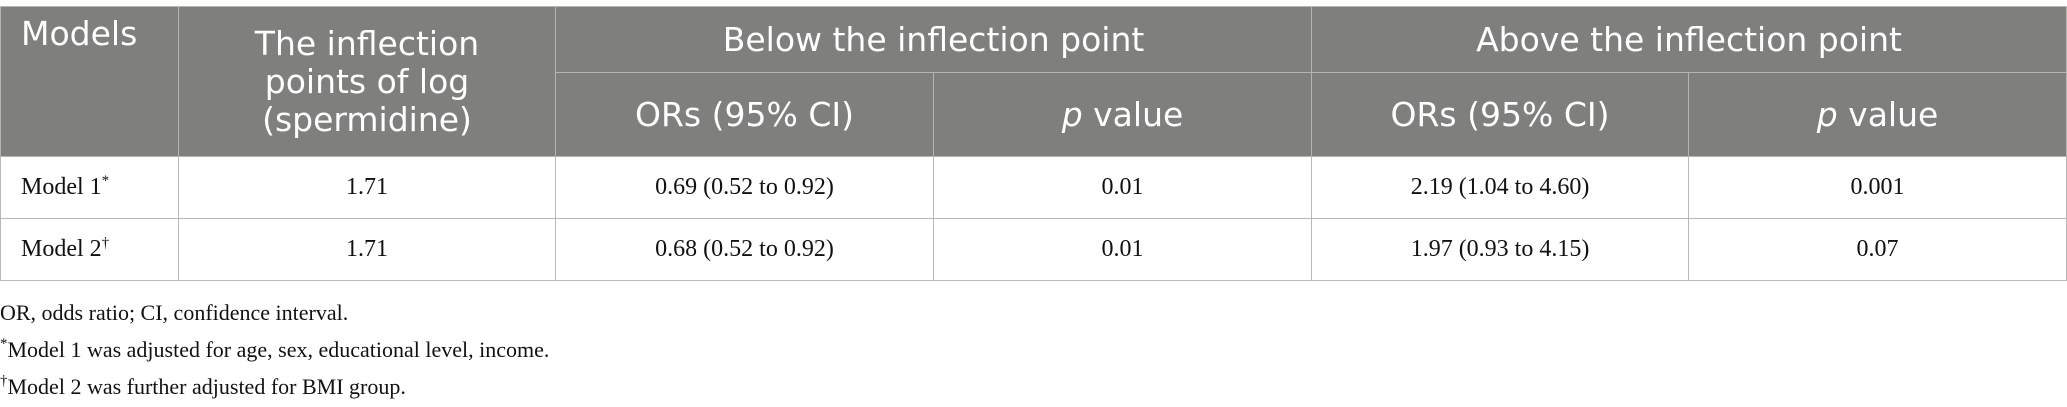 The width and height of the screenshot is (2067, 407). What do you see at coordinates (1500, 249) in the screenshot?
I see `value-cell: 1.97 (0.93 to 4.15)` at bounding box center [1500, 249].